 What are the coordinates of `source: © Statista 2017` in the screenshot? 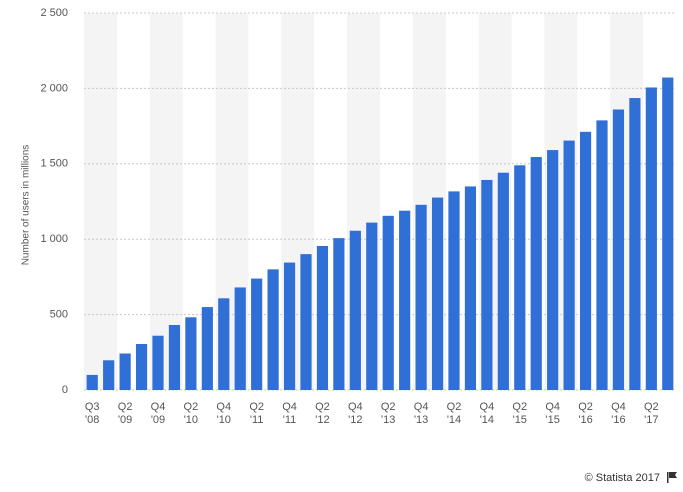 It's located at (622, 478).